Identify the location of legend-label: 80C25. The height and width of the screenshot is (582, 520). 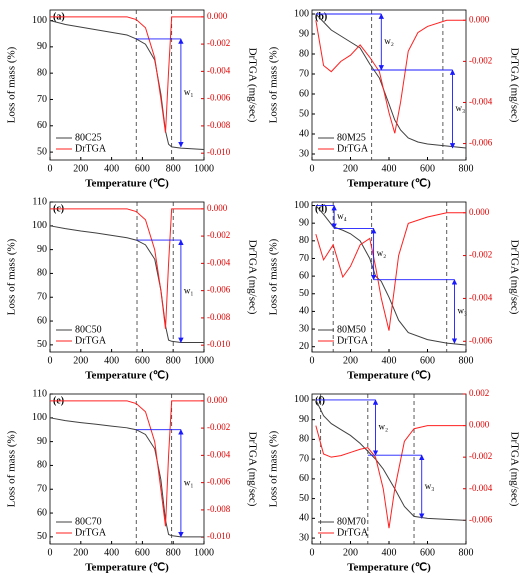
(88, 137).